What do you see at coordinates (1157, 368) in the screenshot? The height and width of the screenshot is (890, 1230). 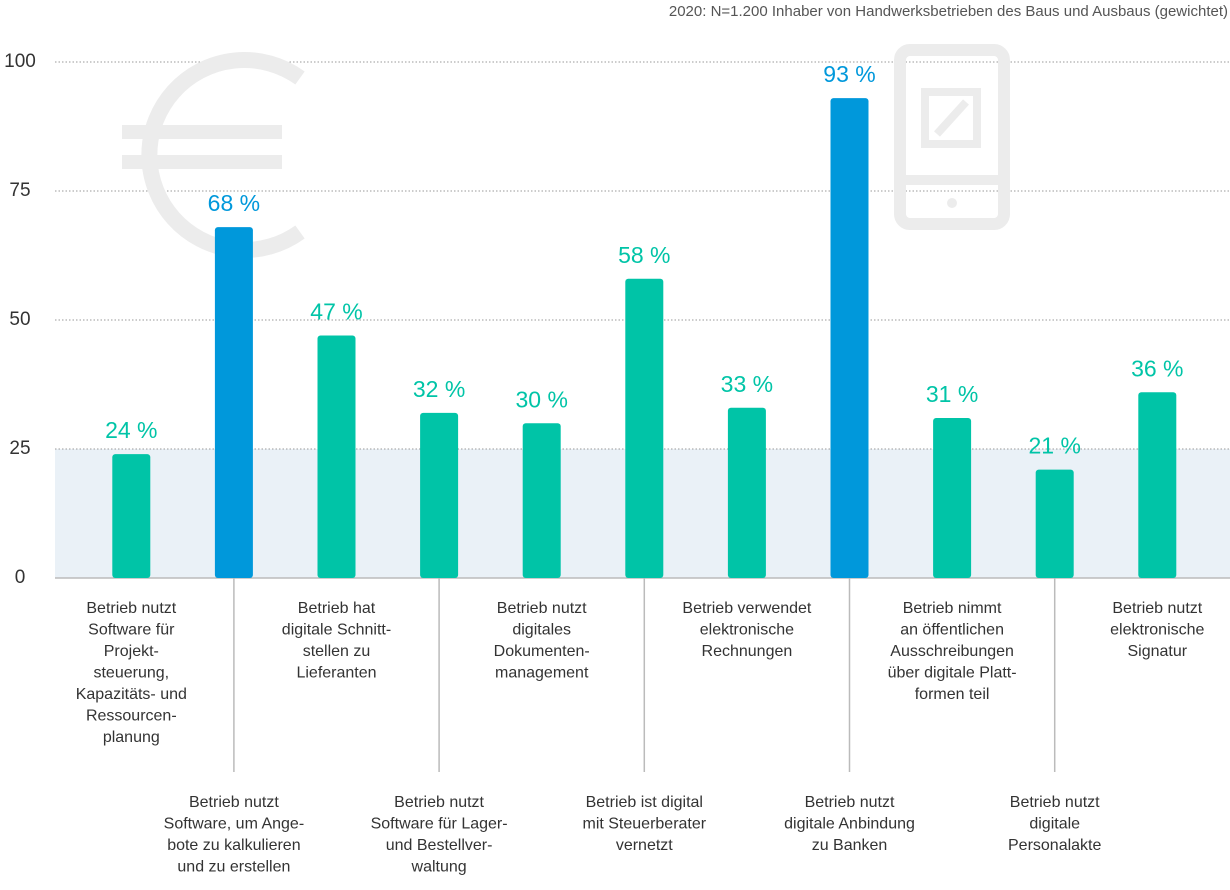 I see `value-label: 36 %` at bounding box center [1157, 368].